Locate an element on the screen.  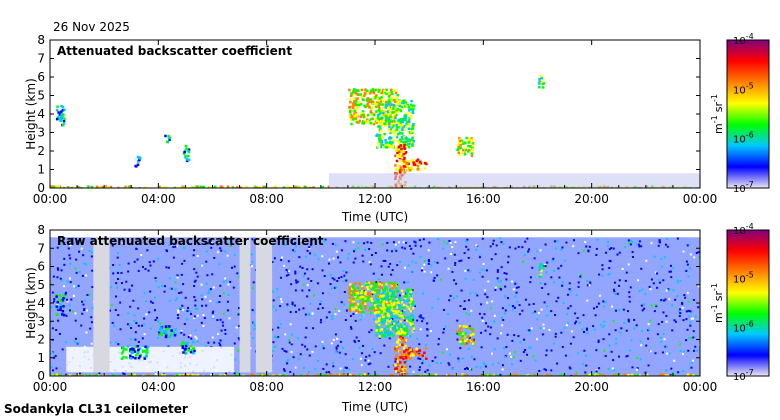
y-tick-label: 5 is located at coordinates (41, 285).